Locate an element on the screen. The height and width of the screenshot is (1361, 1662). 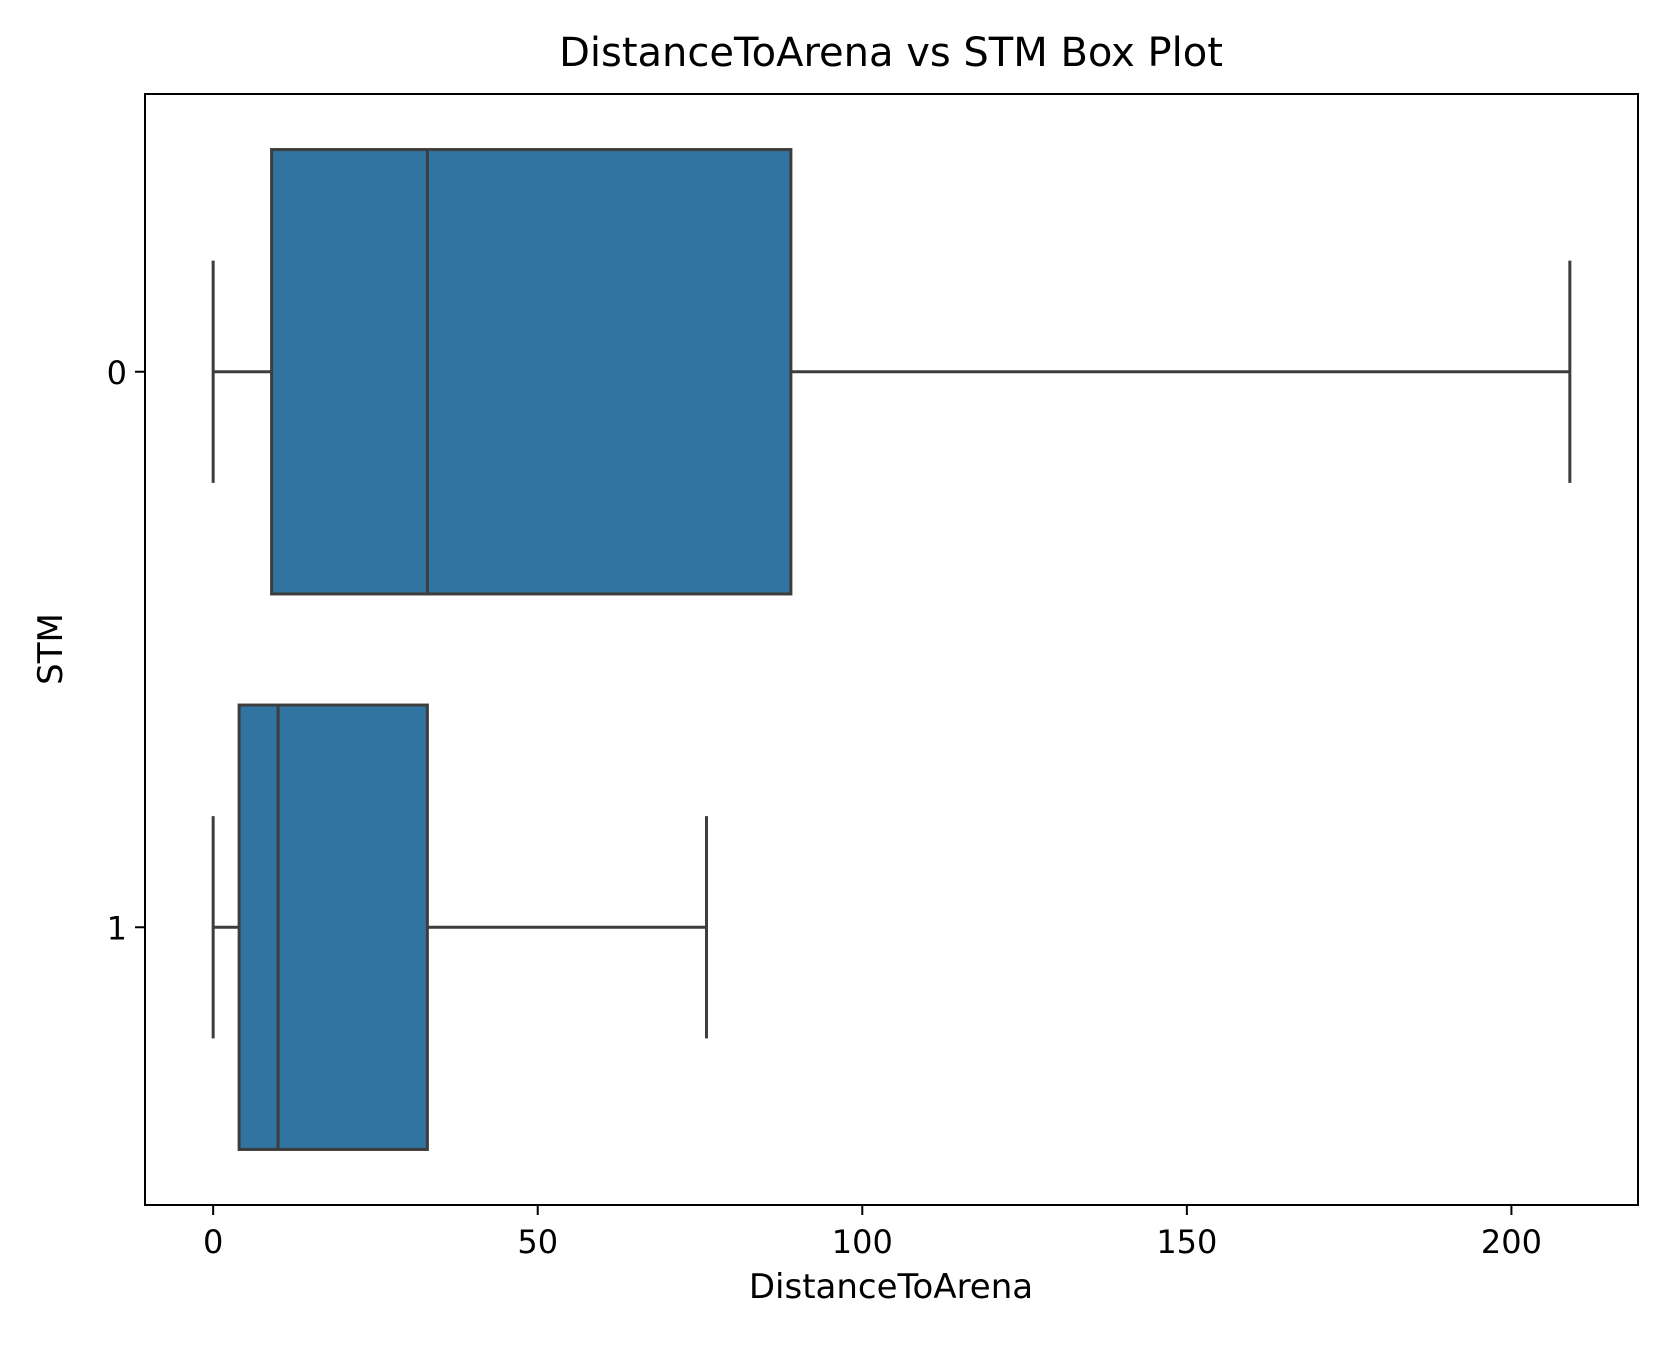
y-axis: 01 is located at coordinates (126, 650).